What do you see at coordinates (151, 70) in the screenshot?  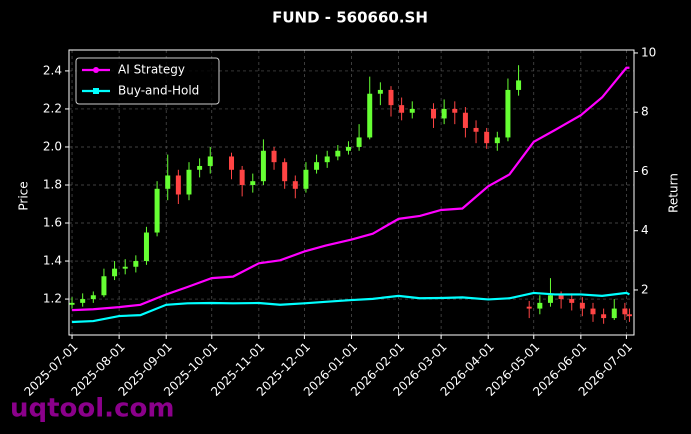 I see `legend-label: AI Strategy` at bounding box center [151, 70].